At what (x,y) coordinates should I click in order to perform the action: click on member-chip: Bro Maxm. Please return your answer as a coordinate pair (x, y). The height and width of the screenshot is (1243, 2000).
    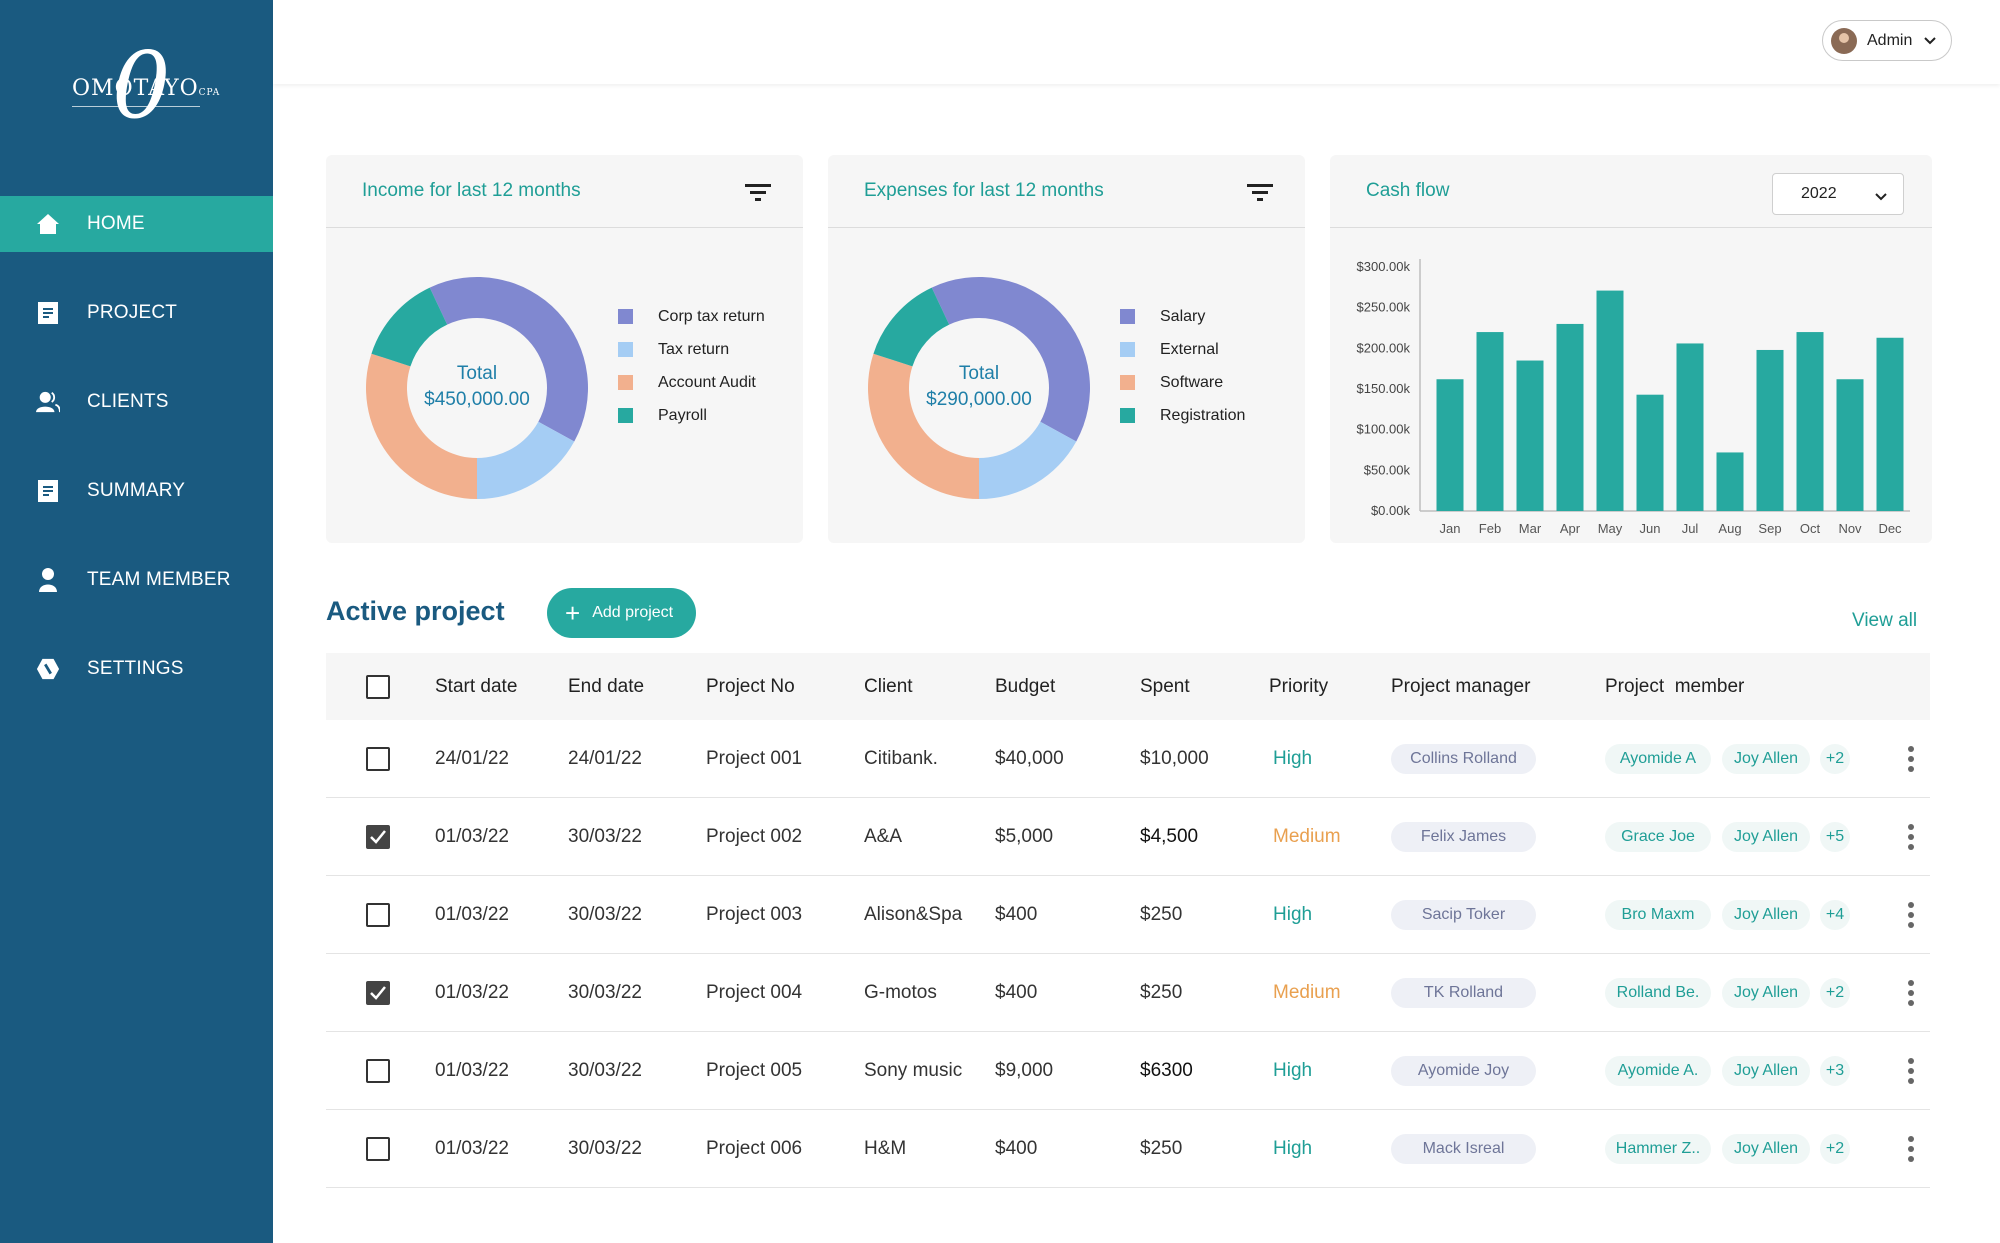
    Looking at the image, I should click on (1658, 914).